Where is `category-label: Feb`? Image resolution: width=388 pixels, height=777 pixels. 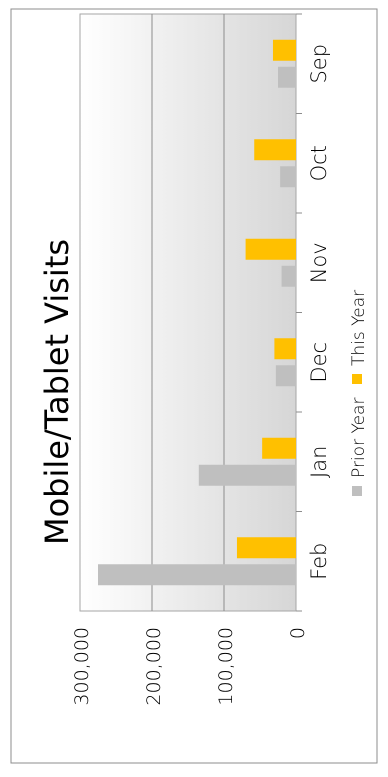
category-label: Feb is located at coordinates (319, 561).